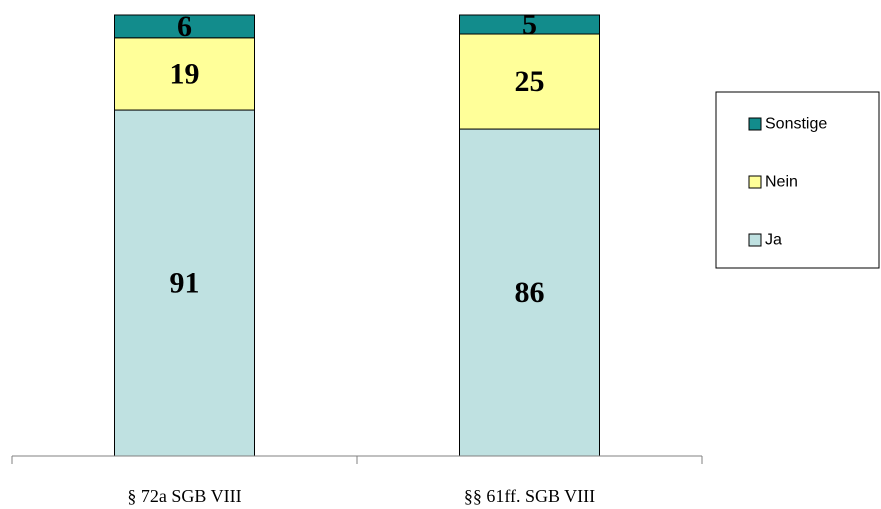 The image size is (881, 509). I want to click on data-label-nein-1: 19, so click(185, 73).